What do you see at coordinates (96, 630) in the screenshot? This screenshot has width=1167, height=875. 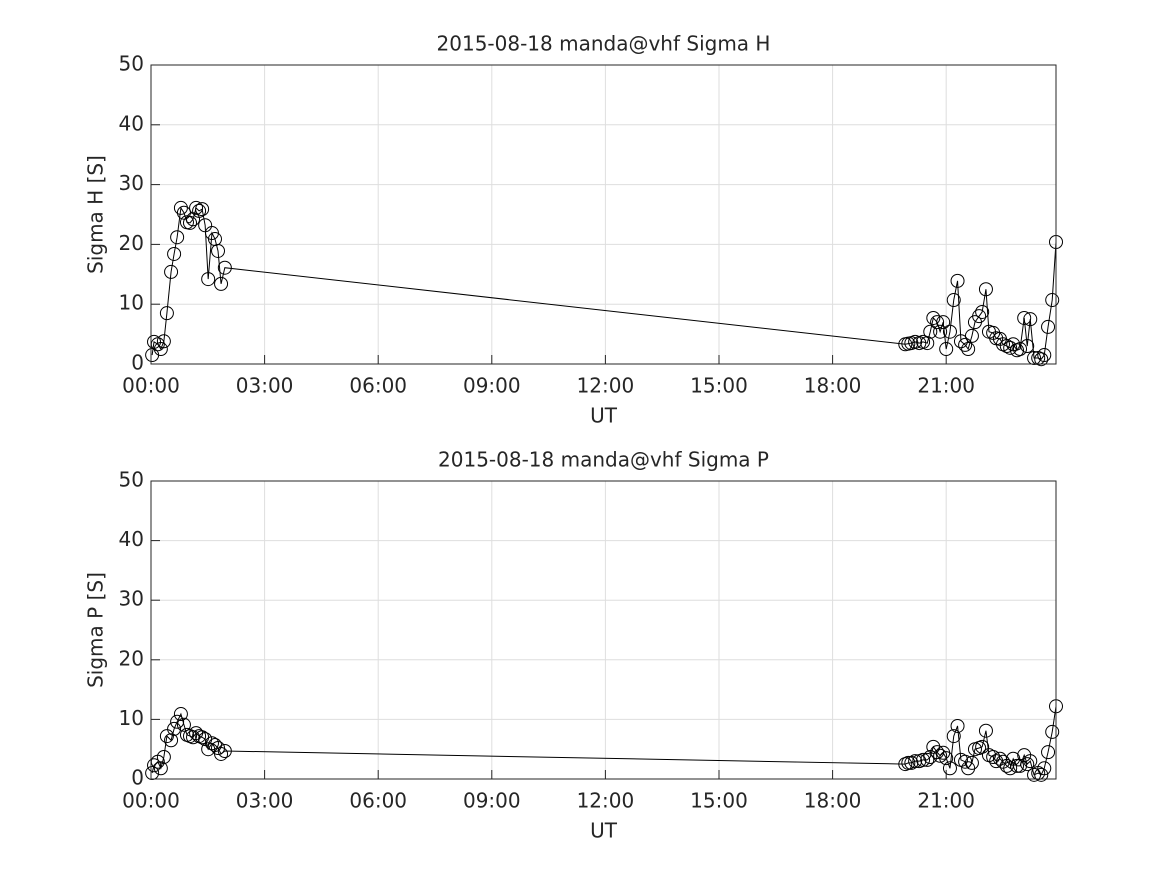 I see `y-axis-label: Sigma P [S]` at bounding box center [96, 630].